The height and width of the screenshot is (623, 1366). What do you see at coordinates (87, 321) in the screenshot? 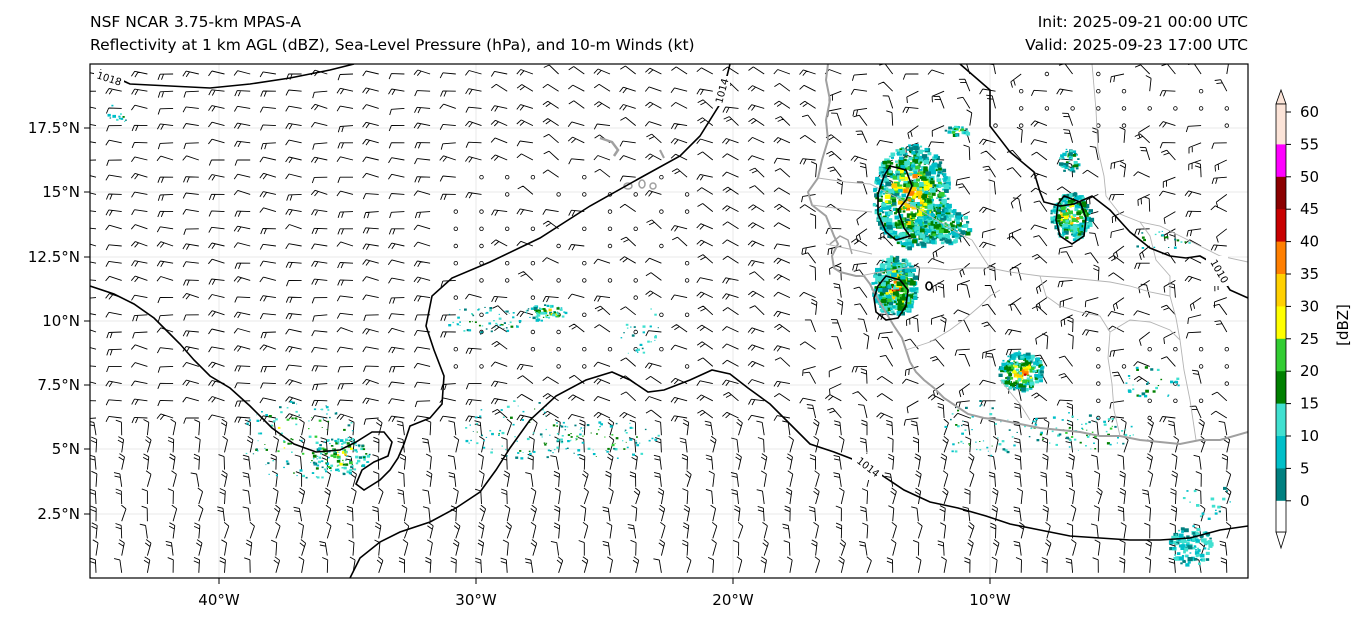
I see `lat-axis` at bounding box center [87, 321].